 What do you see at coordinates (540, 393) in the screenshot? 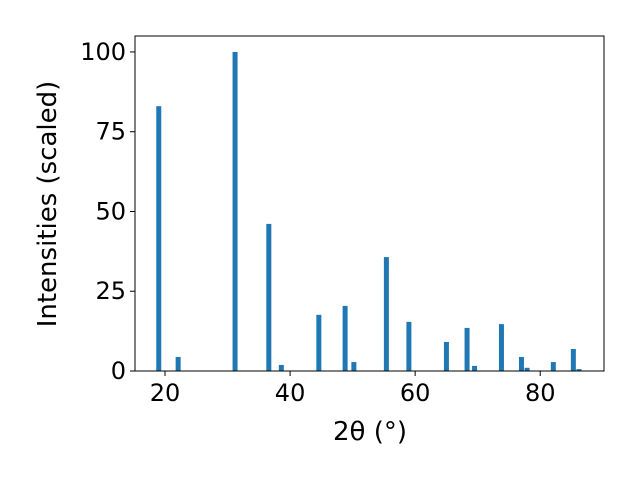
I see `x-tick-label: 80` at bounding box center [540, 393].